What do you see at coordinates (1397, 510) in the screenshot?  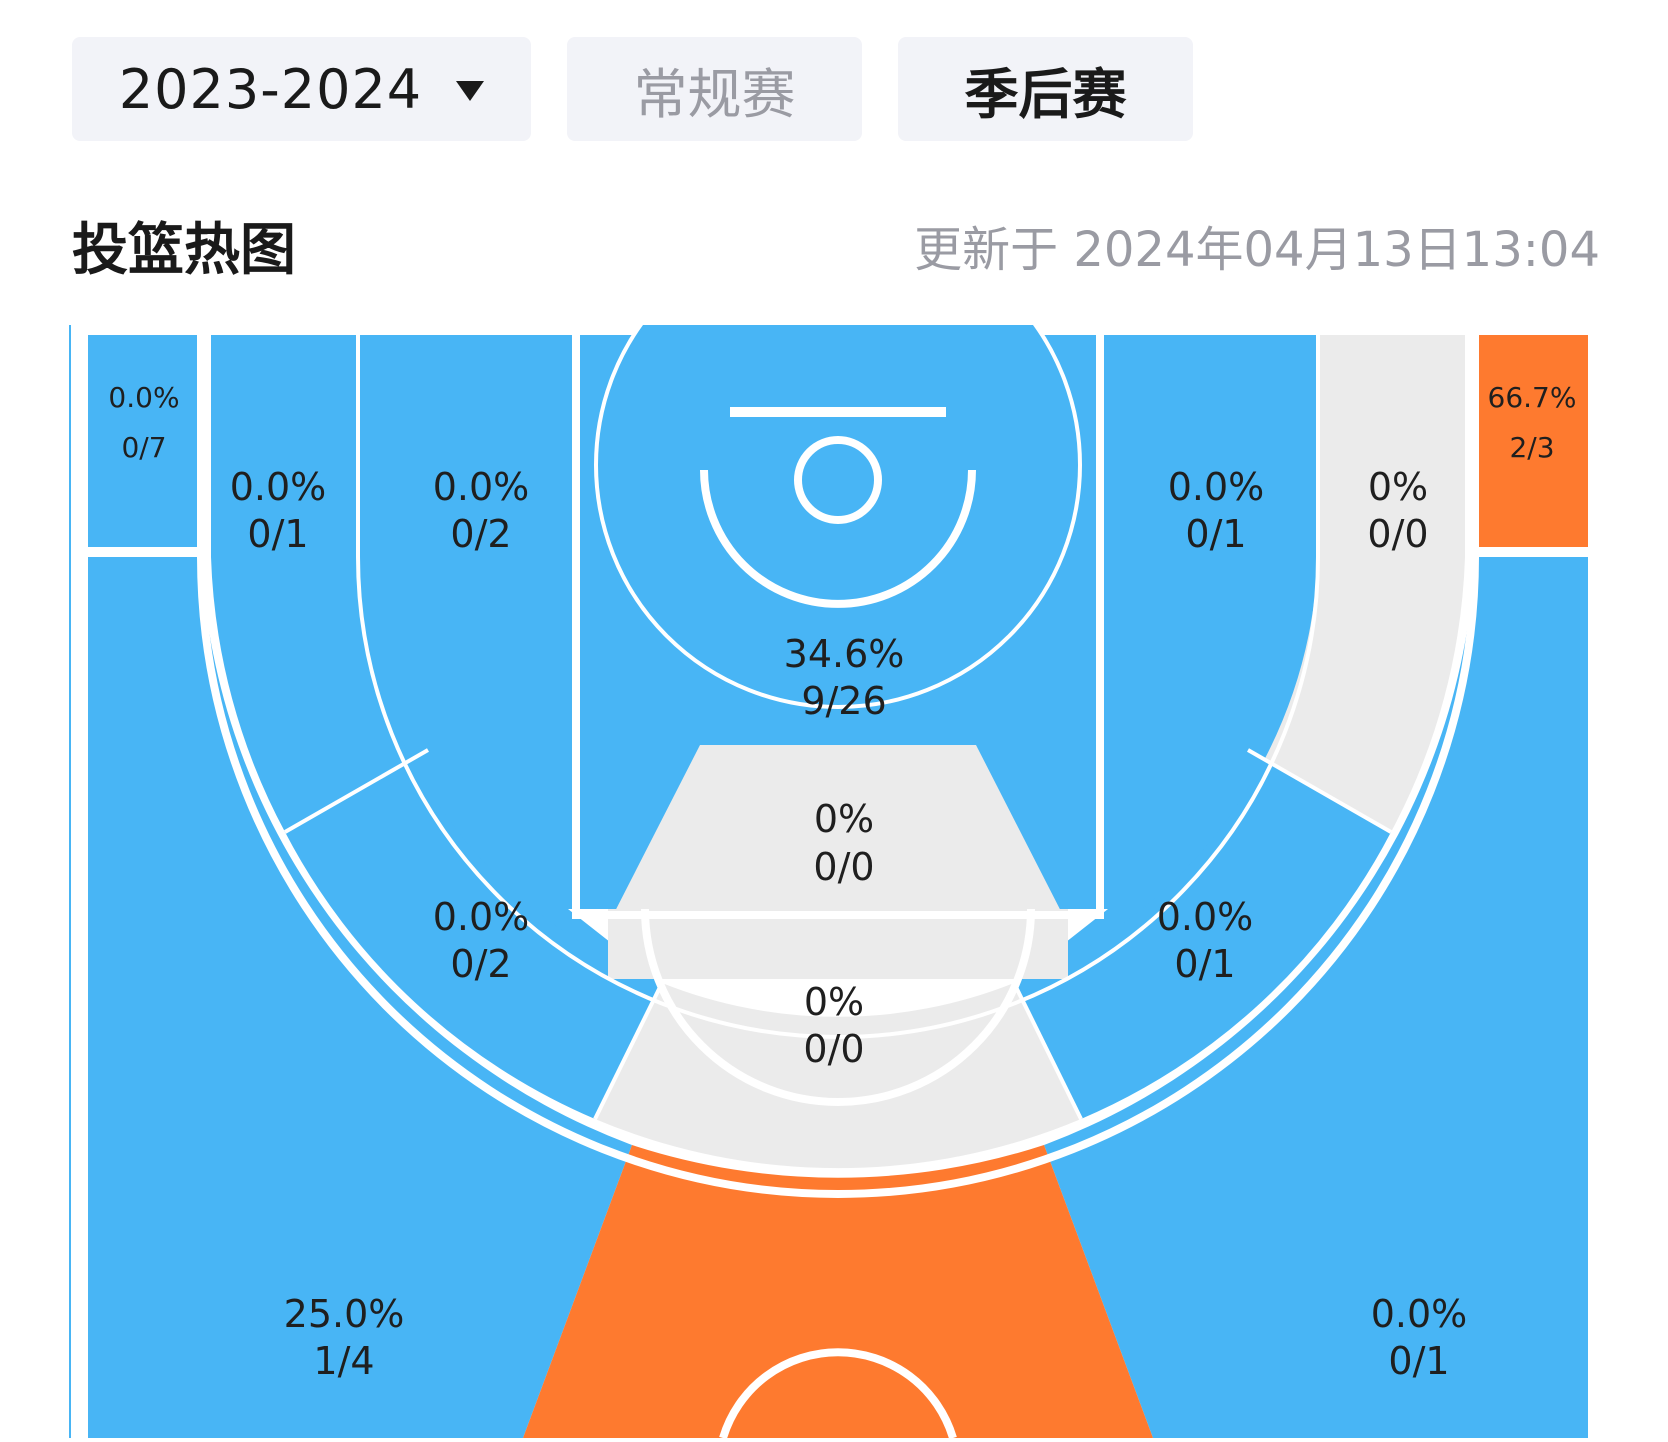 I see `label-right-baseline-long2: 0% 0/0` at bounding box center [1397, 510].